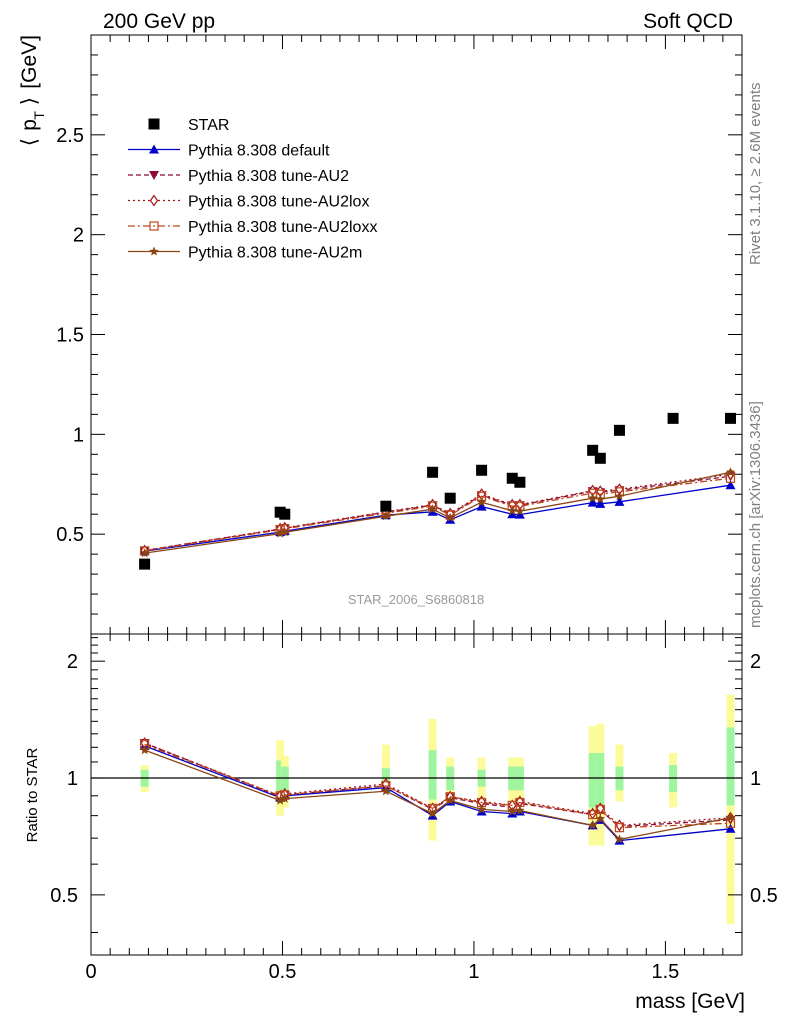 This screenshot has width=786, height=1024. What do you see at coordinates (755, 779) in the screenshot?
I see `ratio-y-tick-label-right: 1` at bounding box center [755, 779].